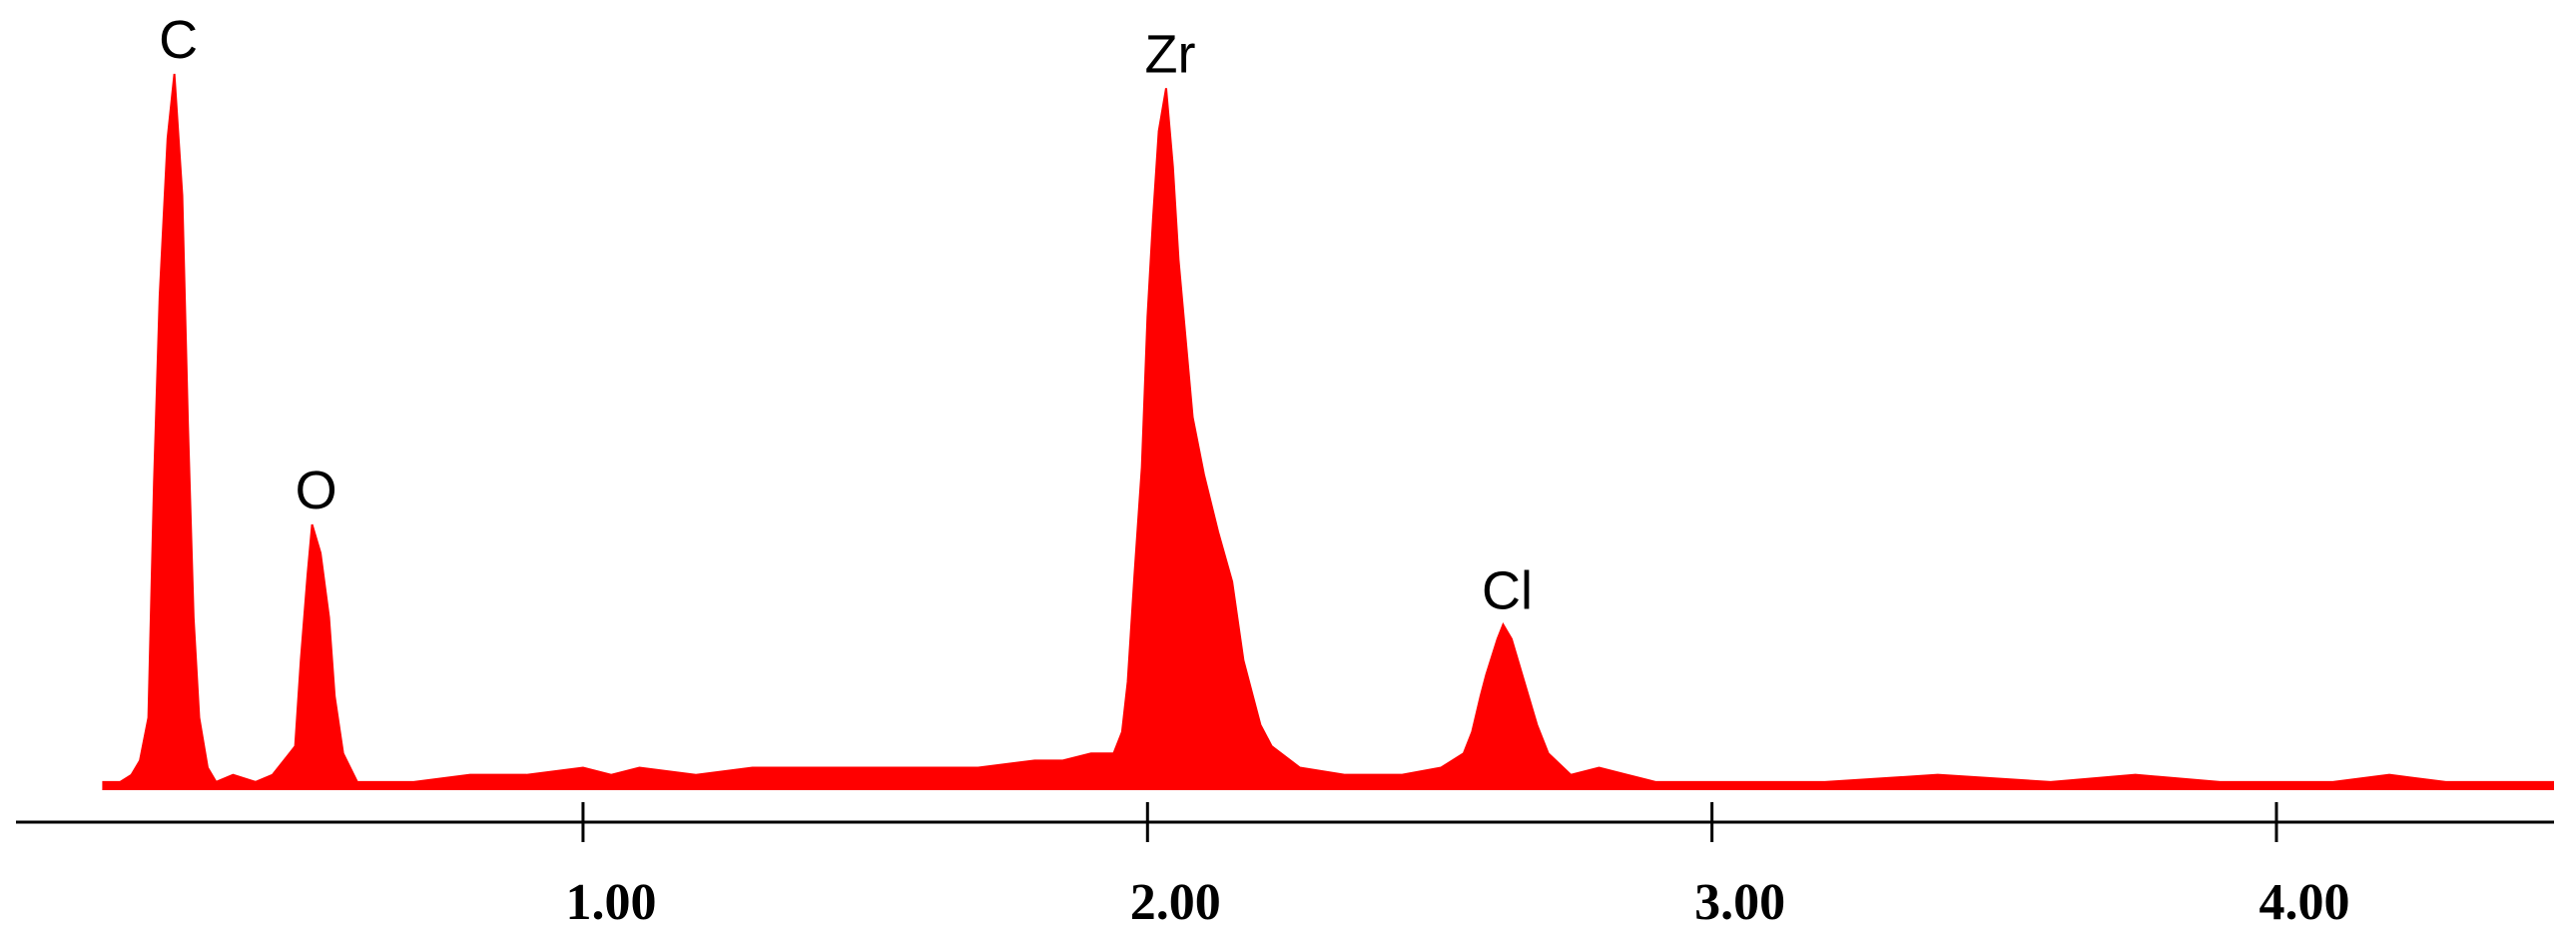  Describe the element at coordinates (178, 40) in the screenshot. I see `peak-label: C` at that location.